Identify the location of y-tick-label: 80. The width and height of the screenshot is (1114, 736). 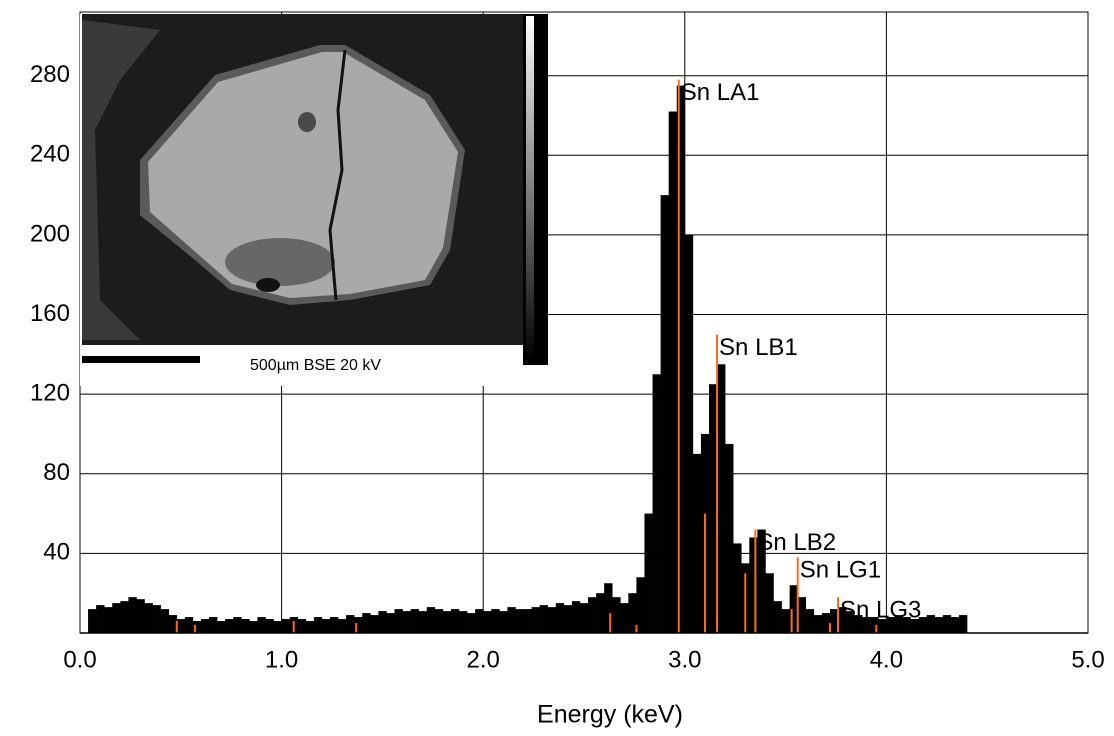
(56, 472).